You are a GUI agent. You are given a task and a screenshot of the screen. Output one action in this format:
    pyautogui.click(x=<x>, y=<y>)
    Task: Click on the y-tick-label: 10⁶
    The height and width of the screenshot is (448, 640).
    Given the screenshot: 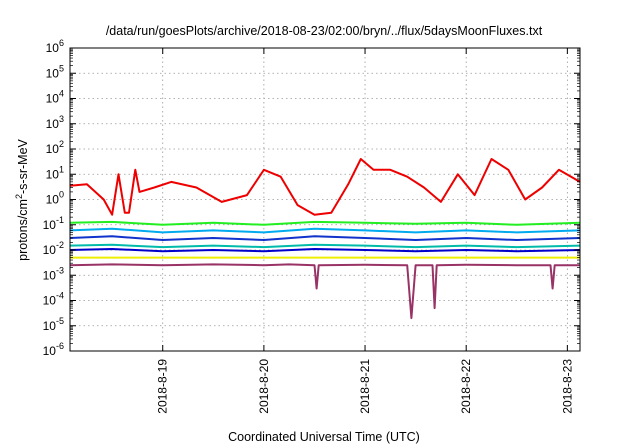 What is the action you would take?
    pyautogui.click(x=55, y=46)
    